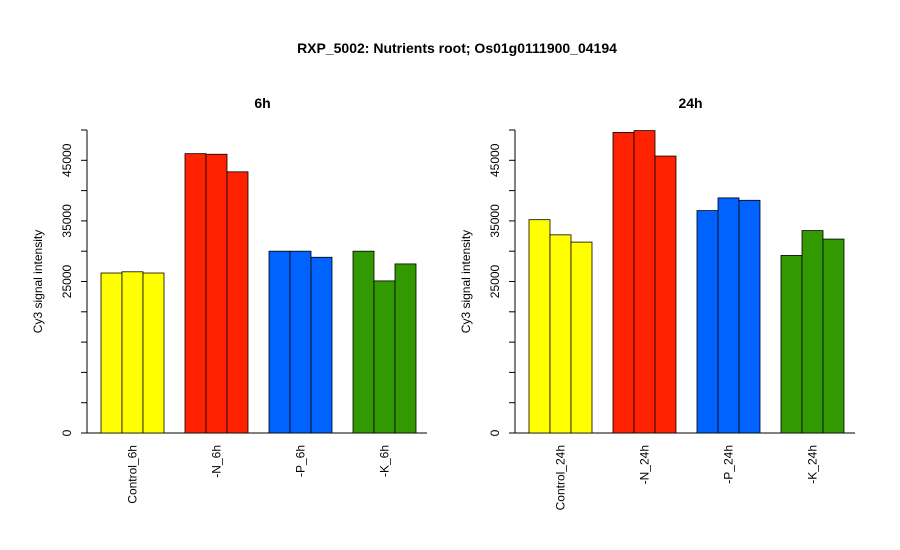  I want to click on bar--N_24h-rep3, so click(665, 294).